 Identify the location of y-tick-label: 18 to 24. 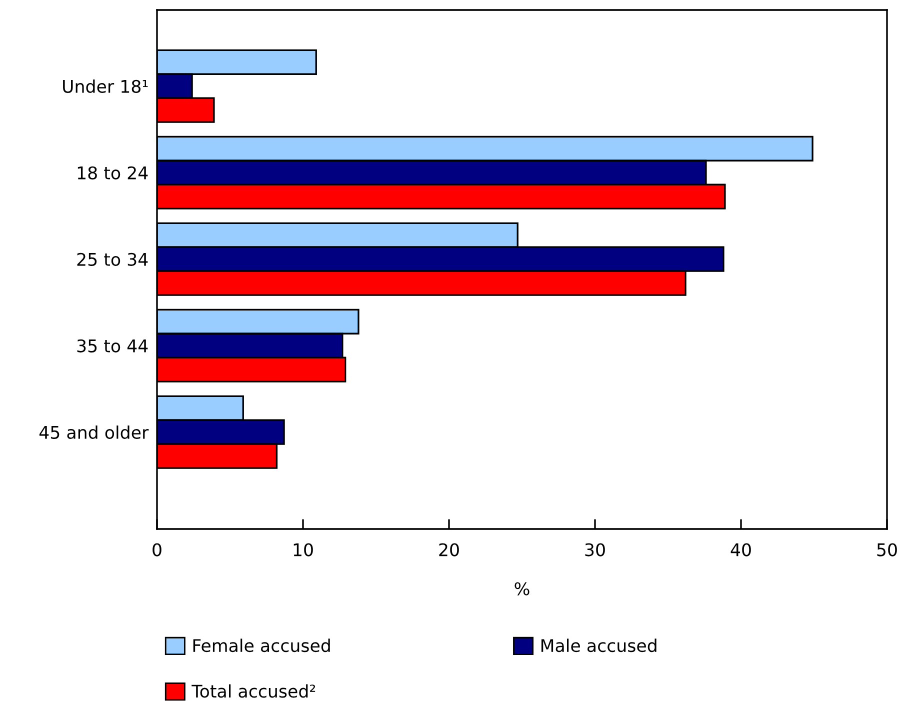
(113, 173).